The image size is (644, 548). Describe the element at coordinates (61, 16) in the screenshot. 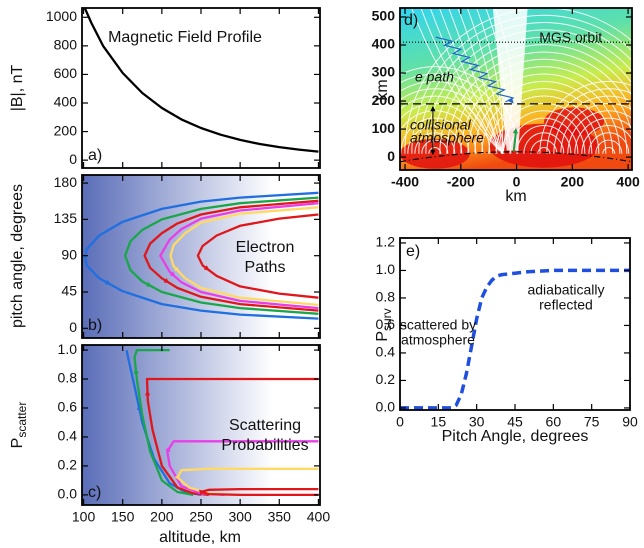

I see `y-tick-label: 1000` at that location.